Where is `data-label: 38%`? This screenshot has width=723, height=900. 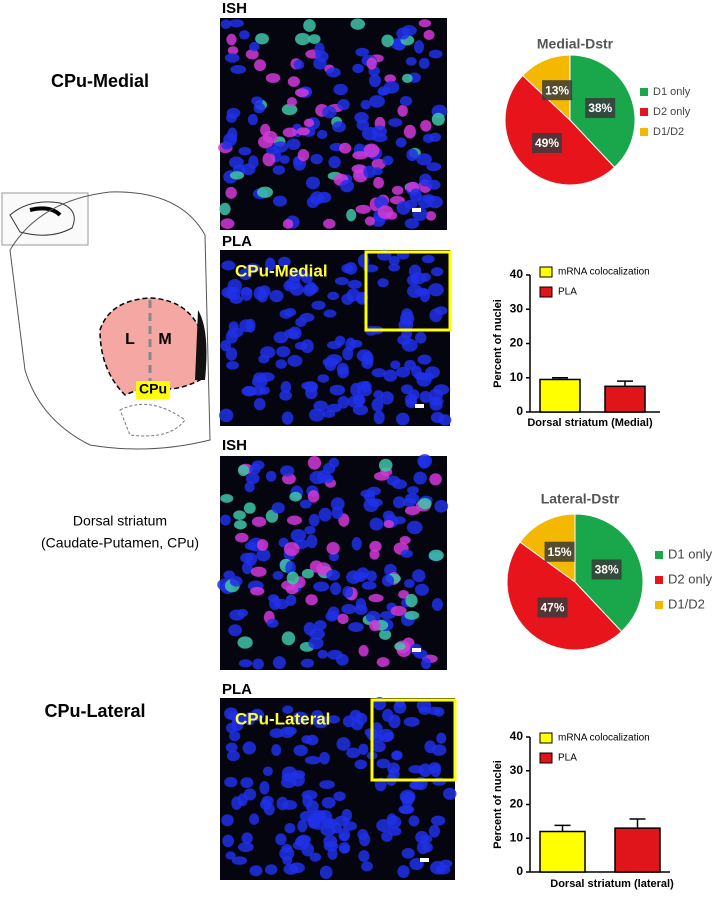 data-label: 38% is located at coordinates (607, 570).